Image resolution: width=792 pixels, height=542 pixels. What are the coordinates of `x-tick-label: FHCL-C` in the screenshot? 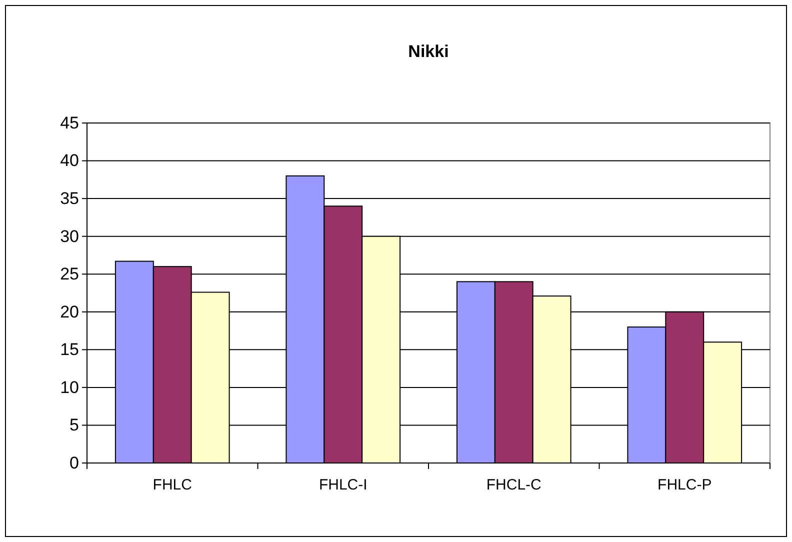 It's located at (514, 485).